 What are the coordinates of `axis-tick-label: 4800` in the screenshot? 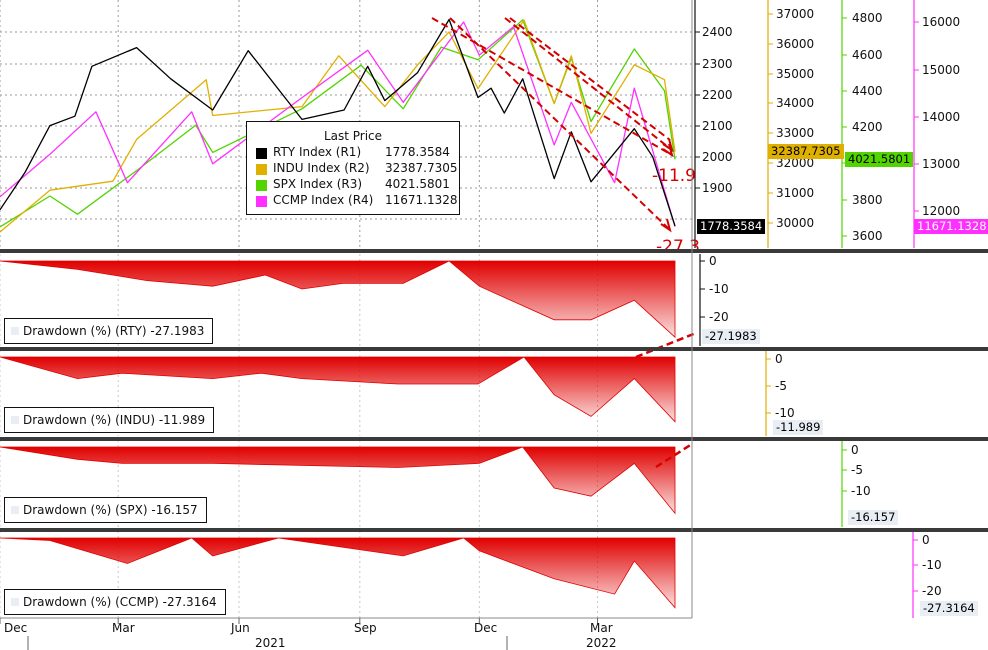 It's located at (867, 18).